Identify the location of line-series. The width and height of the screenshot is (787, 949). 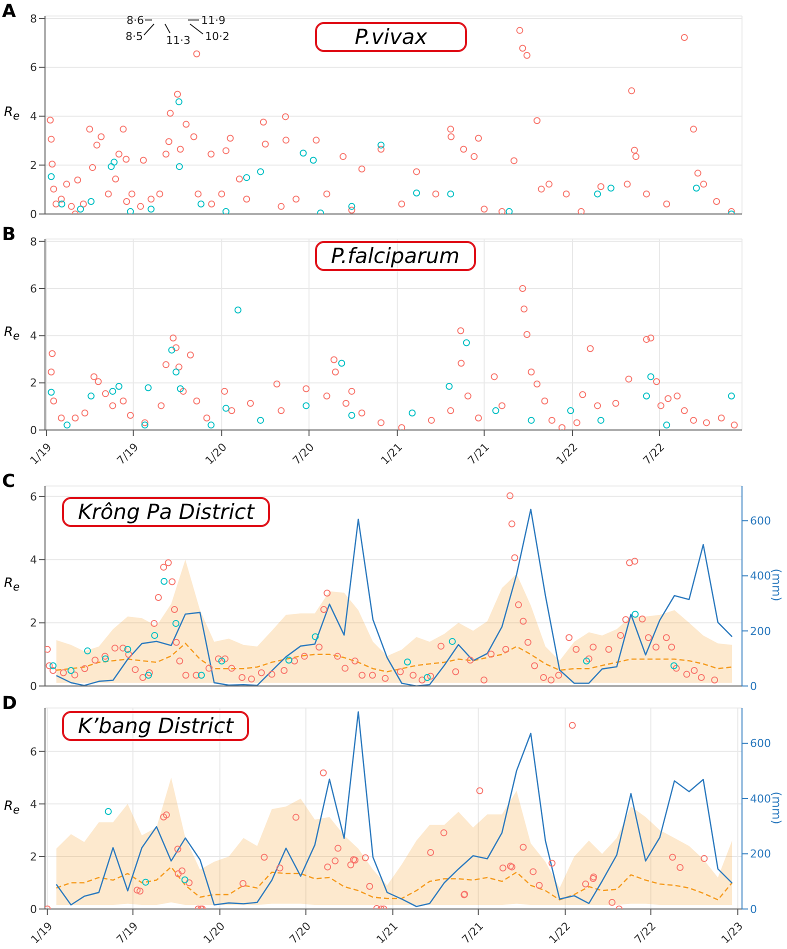
(394, 883).